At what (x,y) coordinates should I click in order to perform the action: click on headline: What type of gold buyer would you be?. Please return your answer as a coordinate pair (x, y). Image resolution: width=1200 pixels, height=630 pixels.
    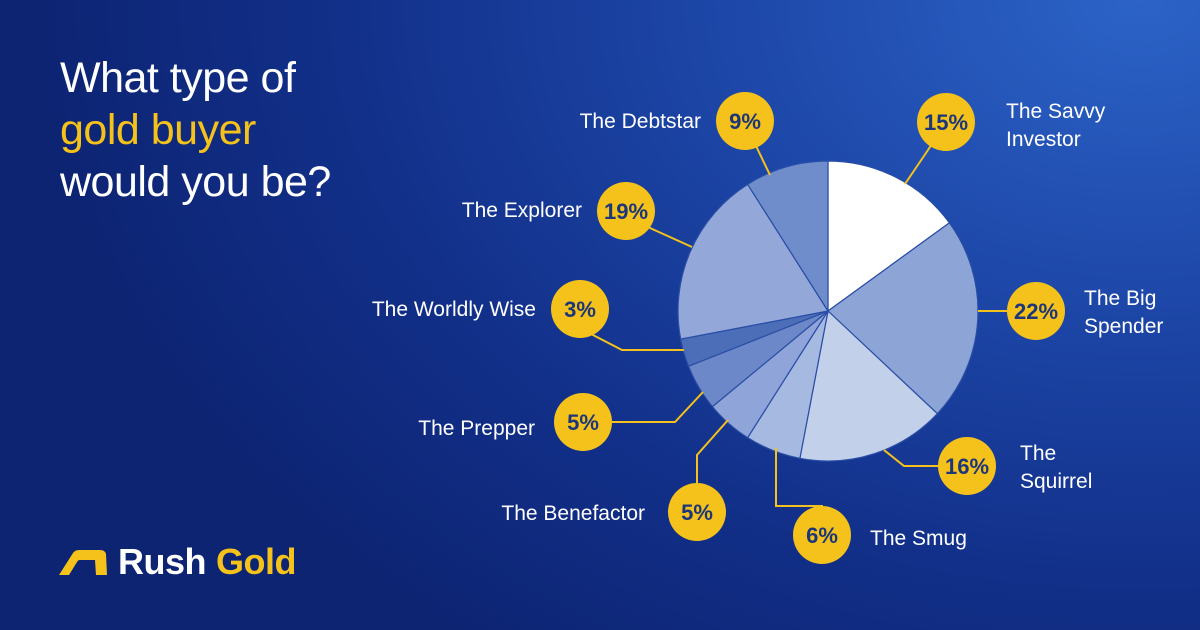
    Looking at the image, I should click on (240, 130).